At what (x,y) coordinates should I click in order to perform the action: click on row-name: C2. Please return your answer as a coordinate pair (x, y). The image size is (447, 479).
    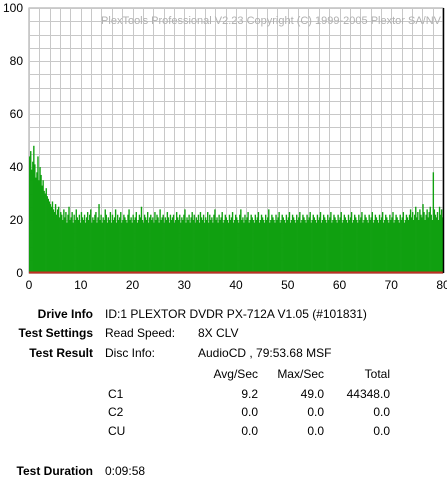
    Looking at the image, I should click on (116, 412).